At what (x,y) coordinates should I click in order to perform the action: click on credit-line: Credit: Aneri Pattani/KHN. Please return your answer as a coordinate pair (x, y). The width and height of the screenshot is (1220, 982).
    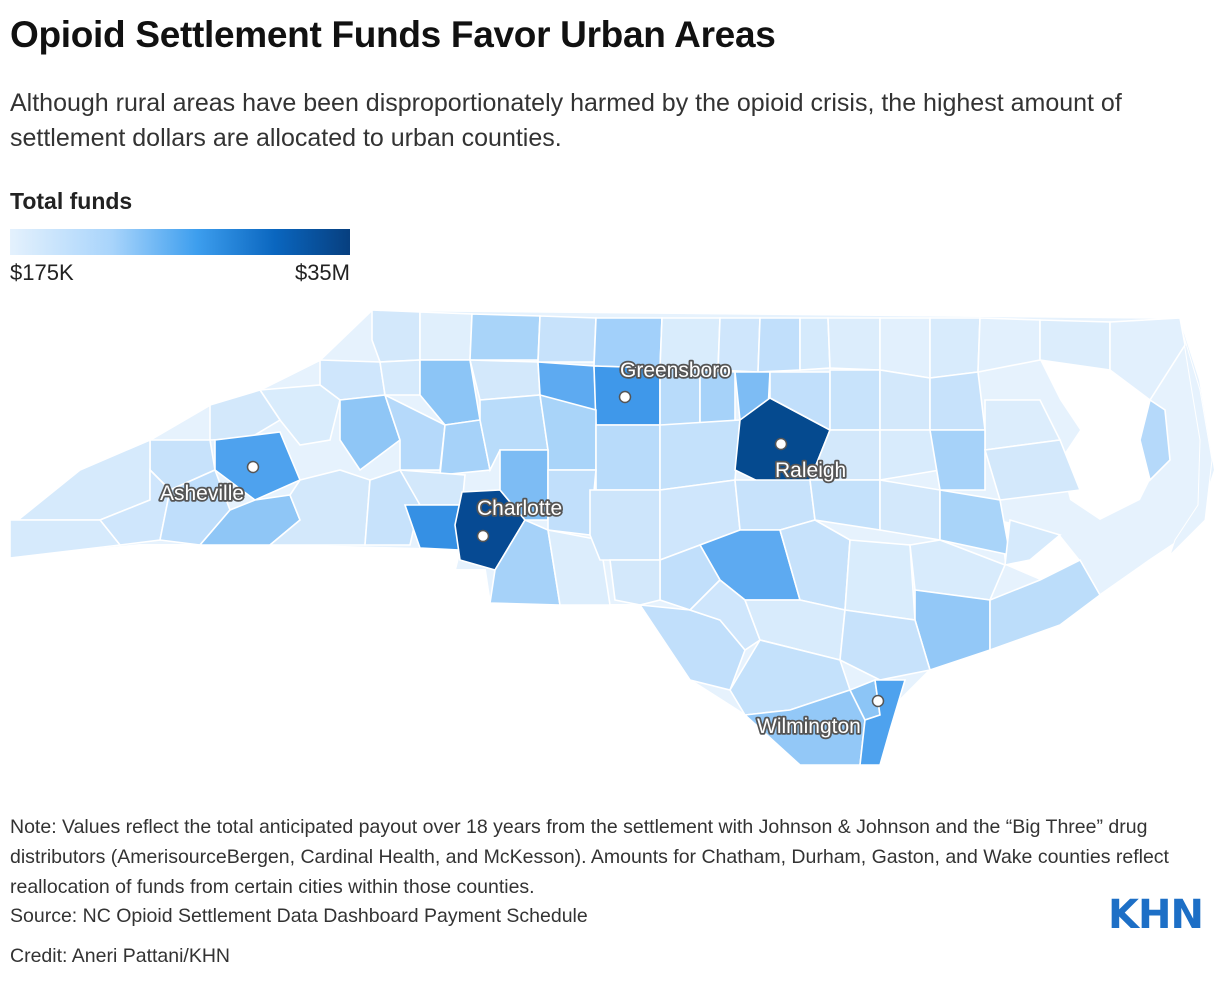
    Looking at the image, I should click on (120, 956).